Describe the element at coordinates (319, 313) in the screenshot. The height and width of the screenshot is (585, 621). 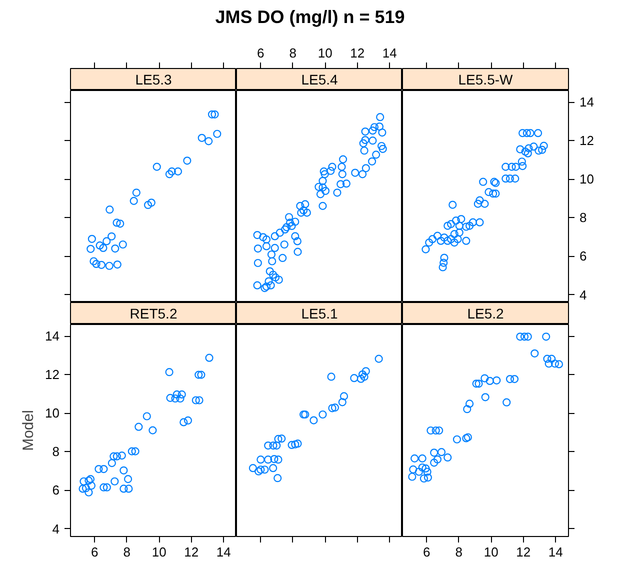
I see `chart-subtitle: LE5.1` at that location.